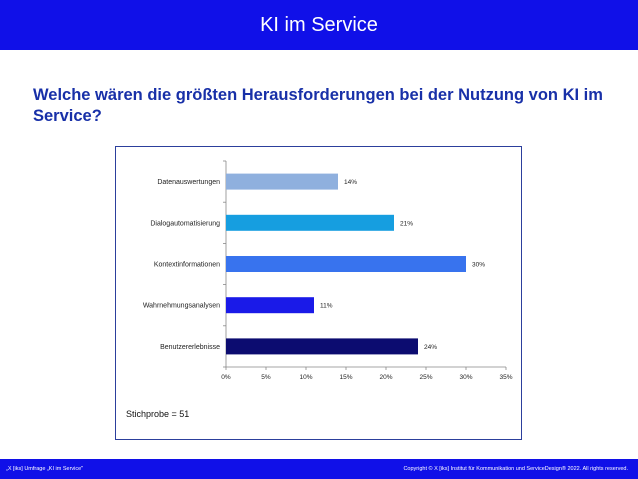 The height and width of the screenshot is (479, 638). What do you see at coordinates (187, 265) in the screenshot?
I see `category-label: Kontextinformationen` at bounding box center [187, 265].